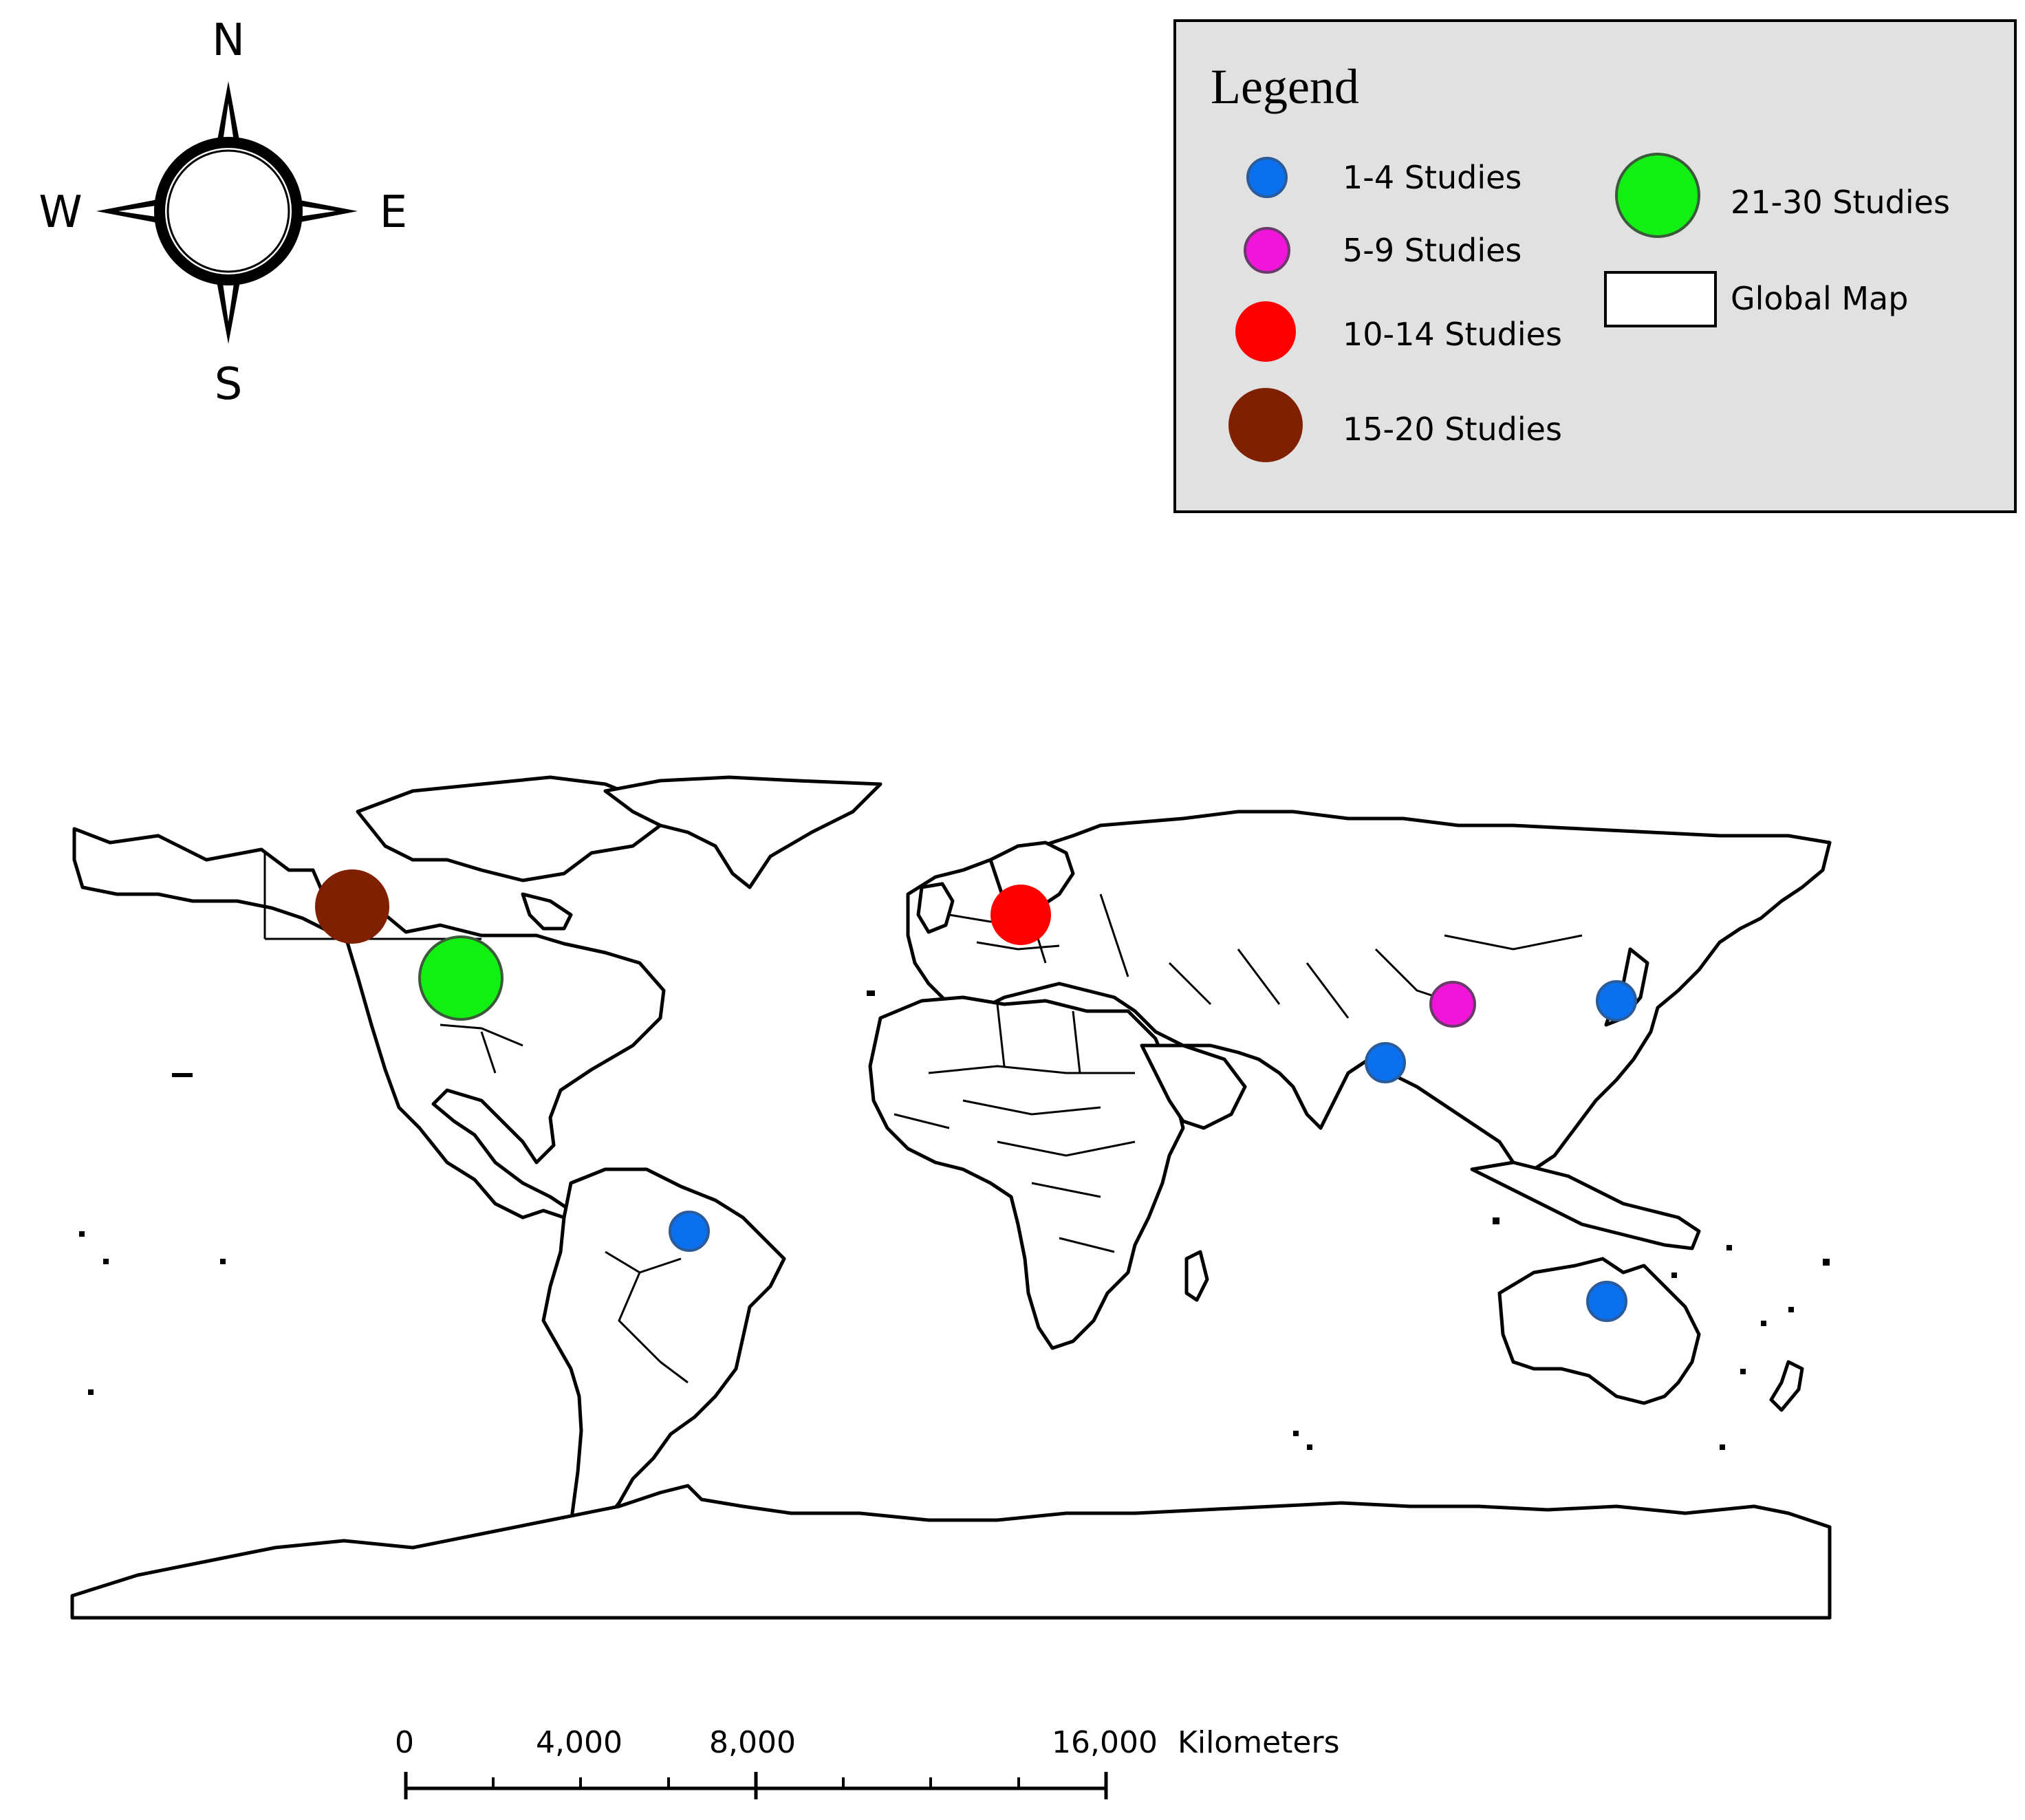 Image resolution: width=2025 pixels, height=1820 pixels. Describe the element at coordinates (228, 40) in the screenshot. I see `compass-north-label: N` at that location.